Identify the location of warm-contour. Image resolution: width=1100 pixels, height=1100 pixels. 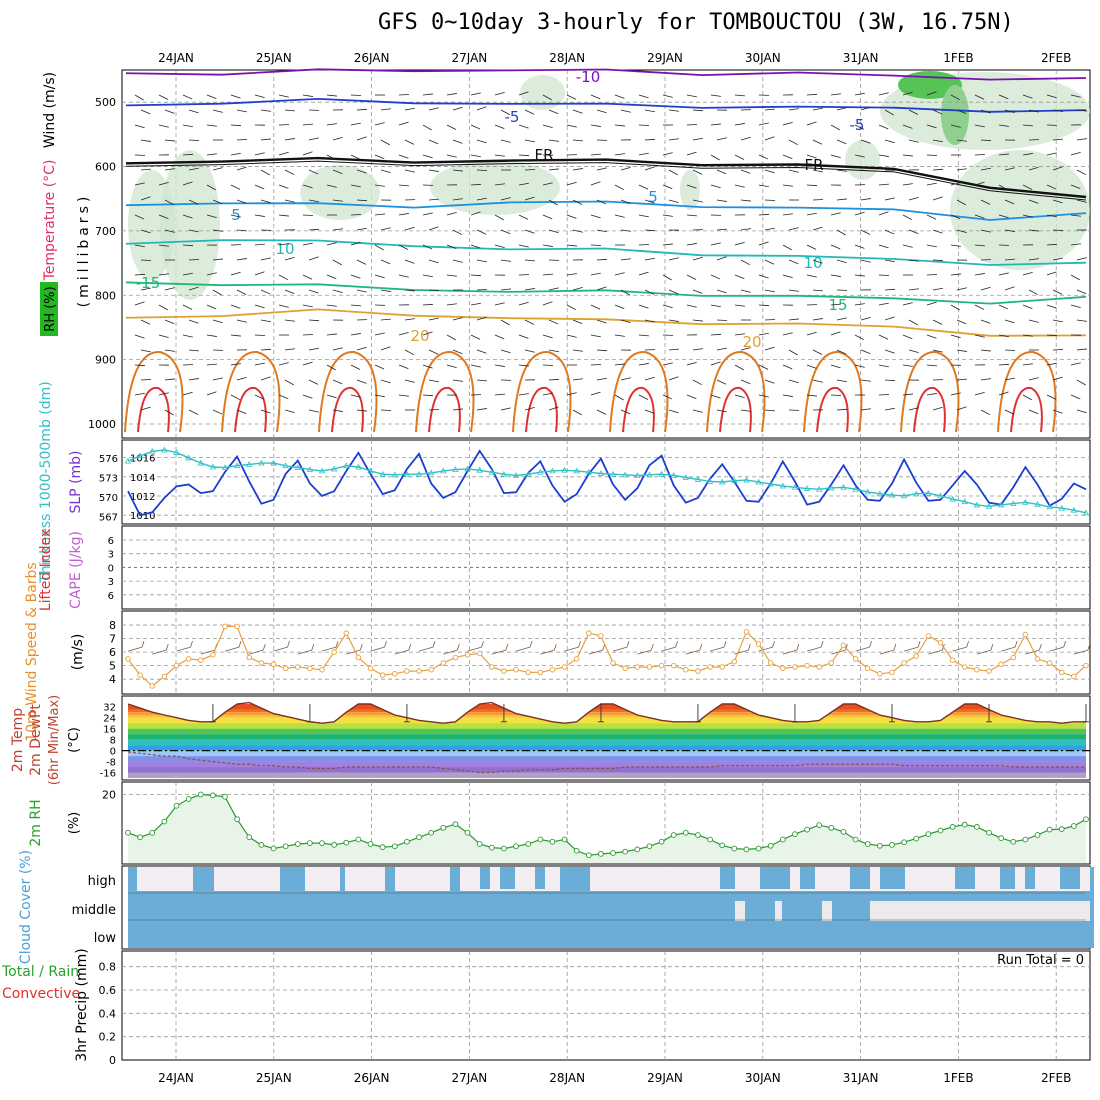
(154, 391).